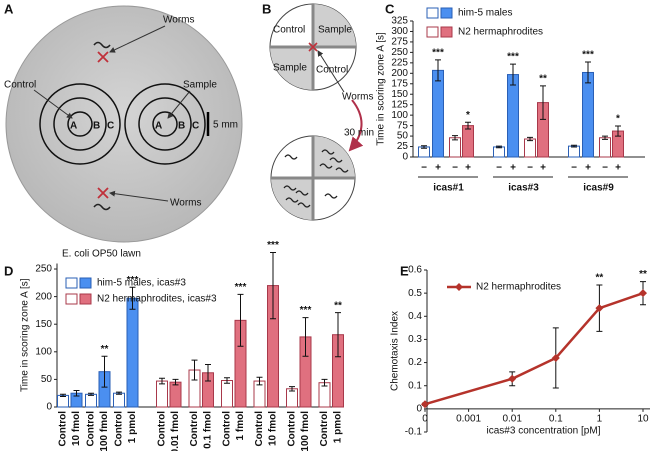 This screenshot has height=451, width=656. Describe the element at coordinates (357, 97) in the screenshot. I see `label: Worms` at that location.